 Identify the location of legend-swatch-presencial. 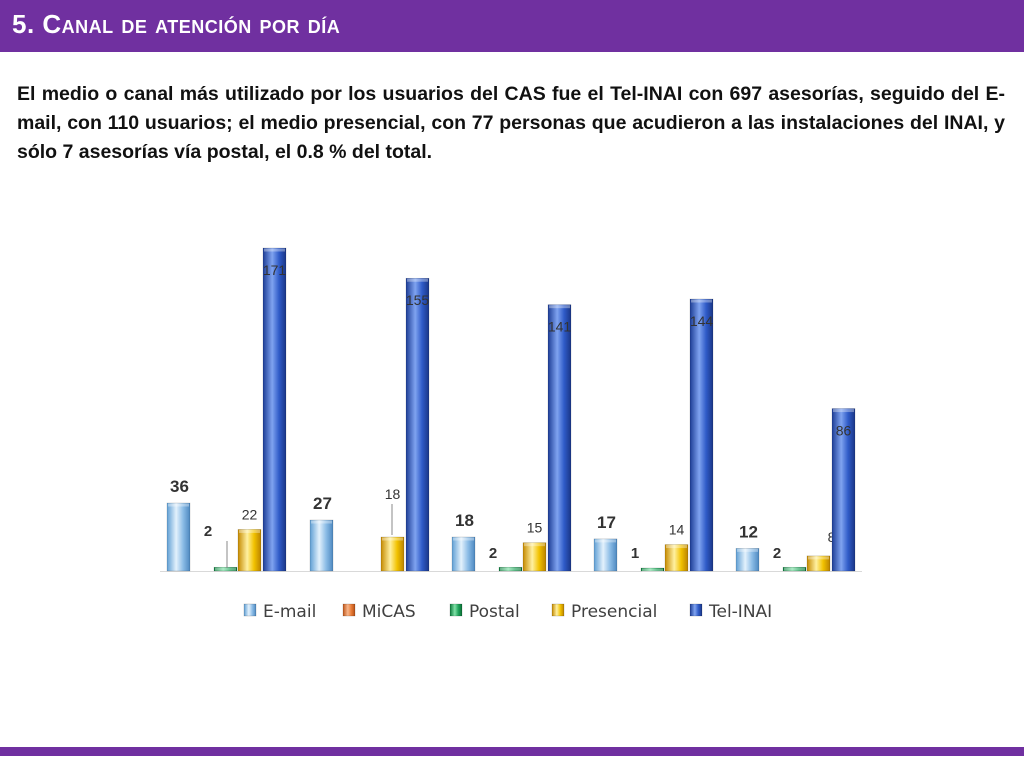
(558, 610).